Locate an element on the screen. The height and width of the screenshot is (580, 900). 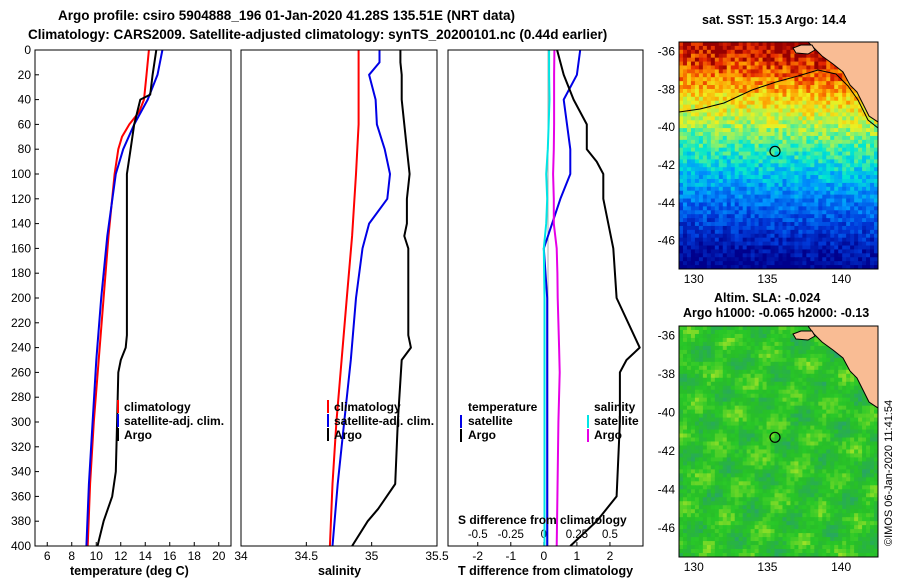
map-x-tick-label: 140 is located at coordinates (841, 279).